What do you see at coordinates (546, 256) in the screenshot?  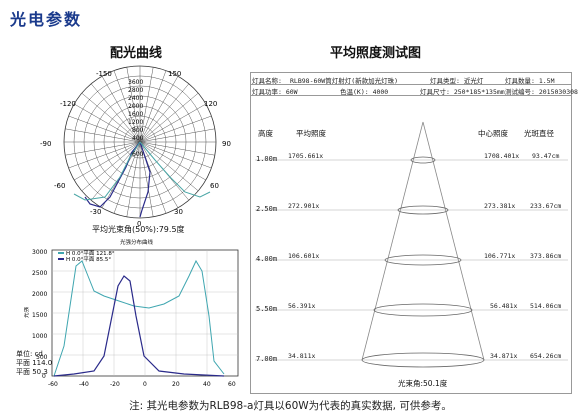 I see `row-diameter: 373.86cm` at bounding box center [546, 256].